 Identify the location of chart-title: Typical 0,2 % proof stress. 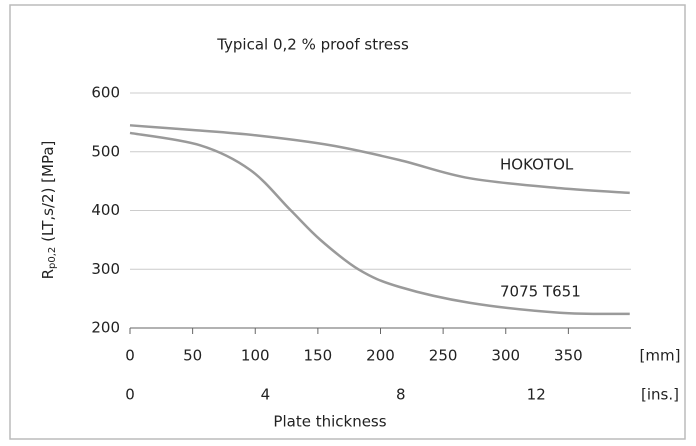
(312, 45).